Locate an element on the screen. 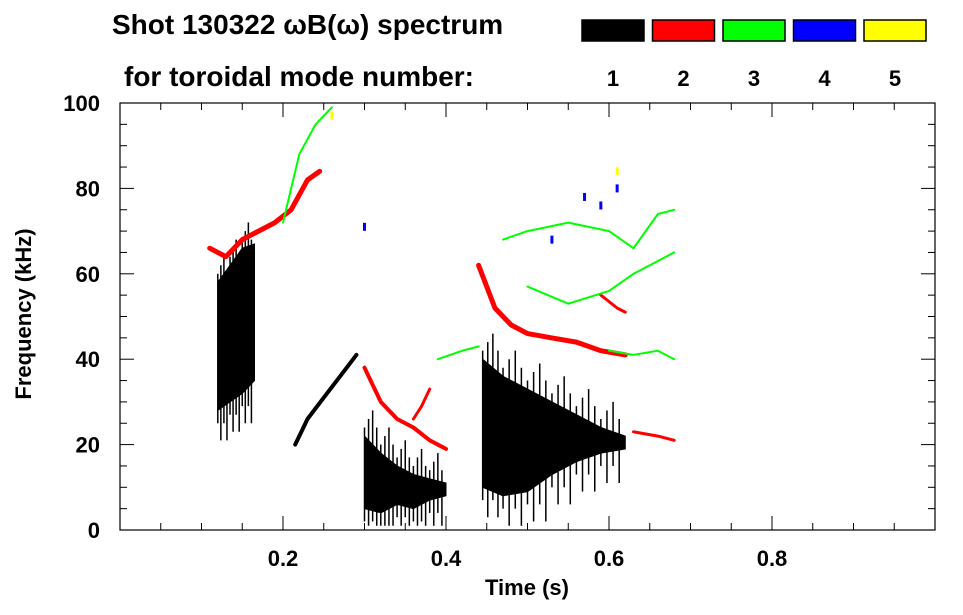  series-n-2-main is located at coordinates (552, 310).